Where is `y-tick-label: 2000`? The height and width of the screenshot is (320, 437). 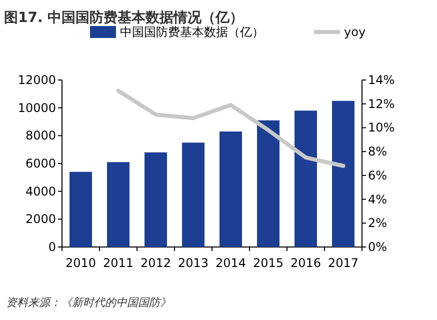 y-tick-label: 2000 is located at coordinates (40, 219).